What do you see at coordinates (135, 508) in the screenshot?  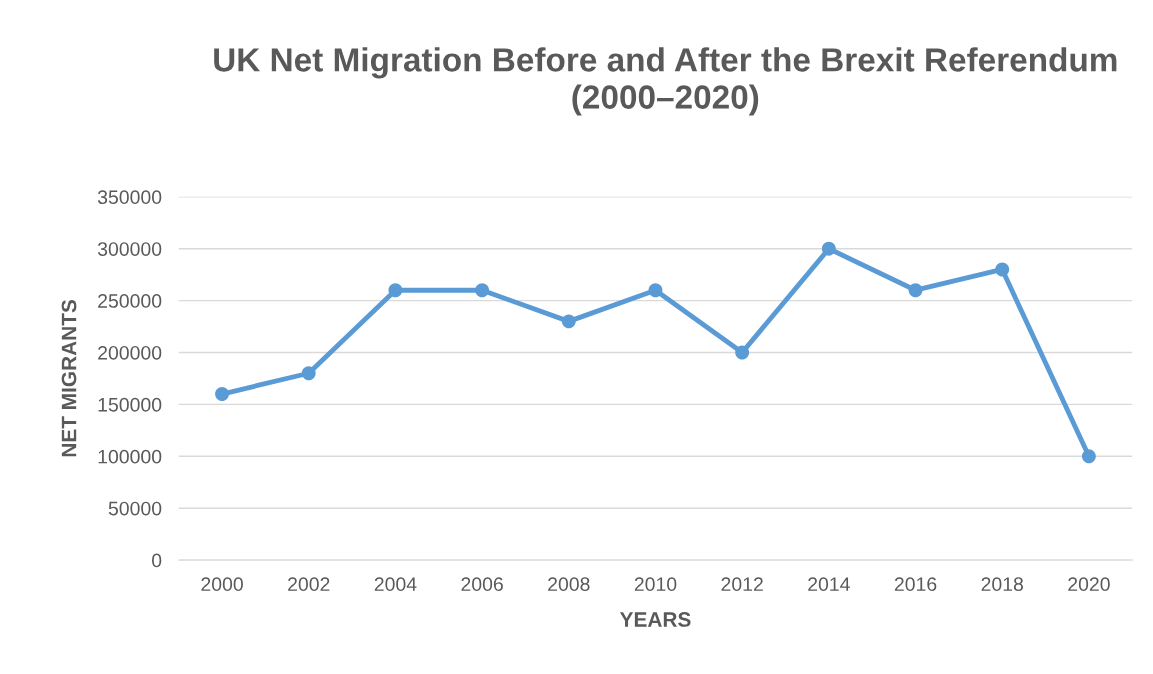 I see `y-tick-label: 50000` at bounding box center [135, 508].